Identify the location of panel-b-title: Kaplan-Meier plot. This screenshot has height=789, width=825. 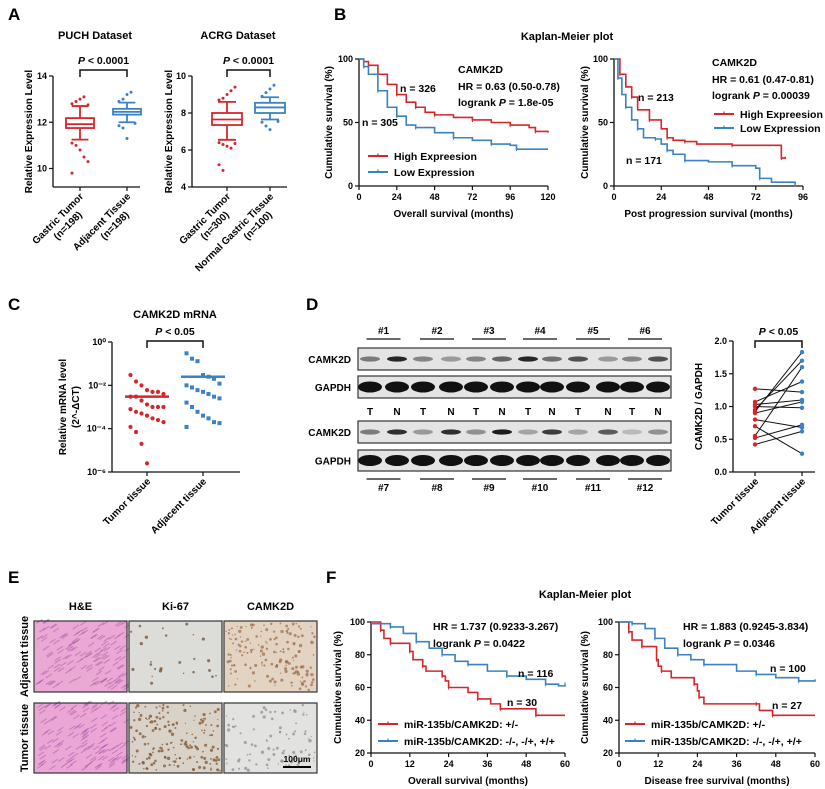
(567, 37).